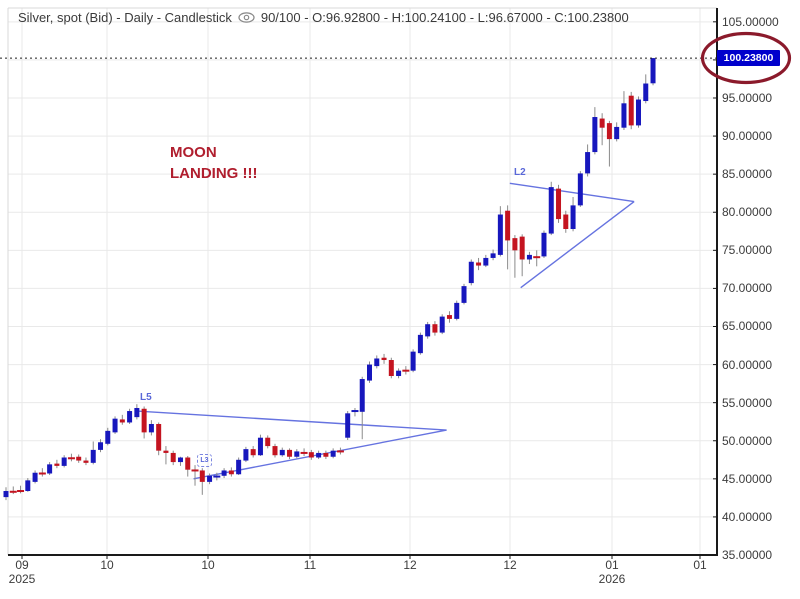 Image resolution: width=800 pixels, height=599 pixels. I want to click on x-axis-year-label: 2026, so click(612, 579).